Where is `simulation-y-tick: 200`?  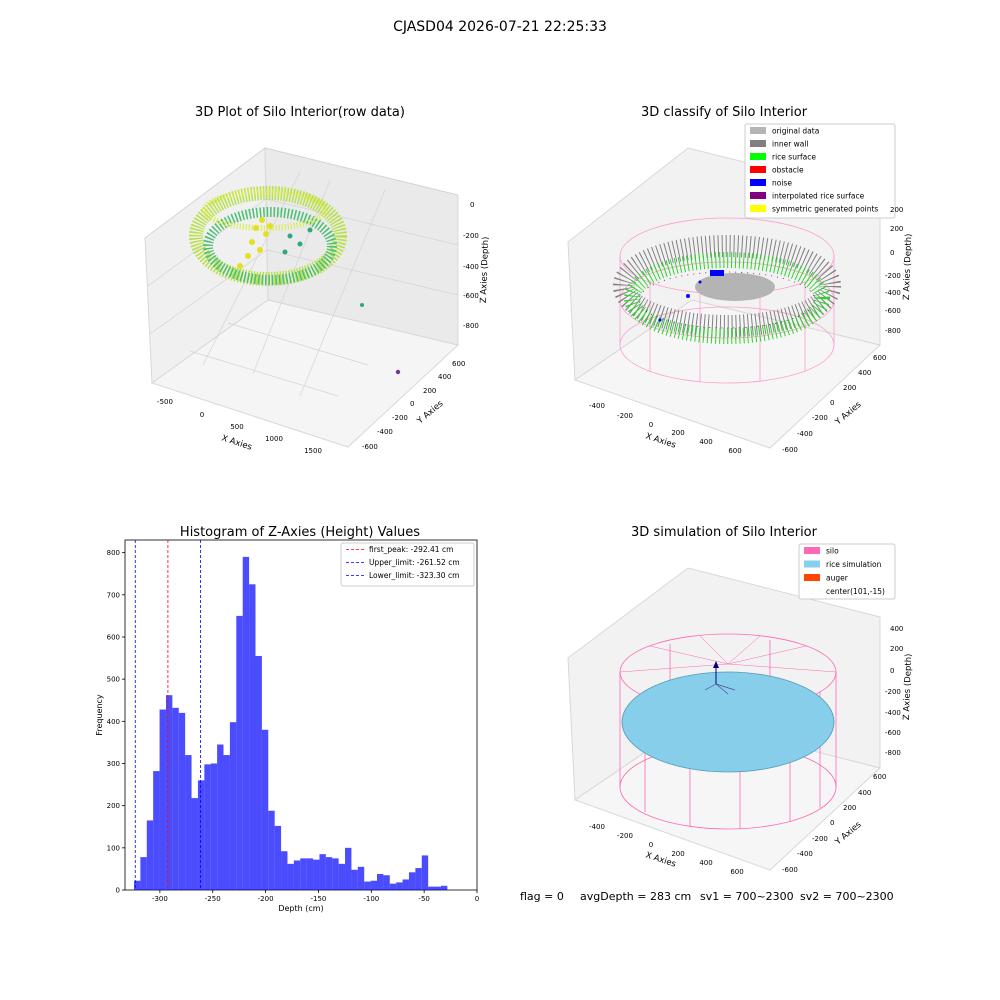
simulation-y-tick: 200 is located at coordinates (849, 808).